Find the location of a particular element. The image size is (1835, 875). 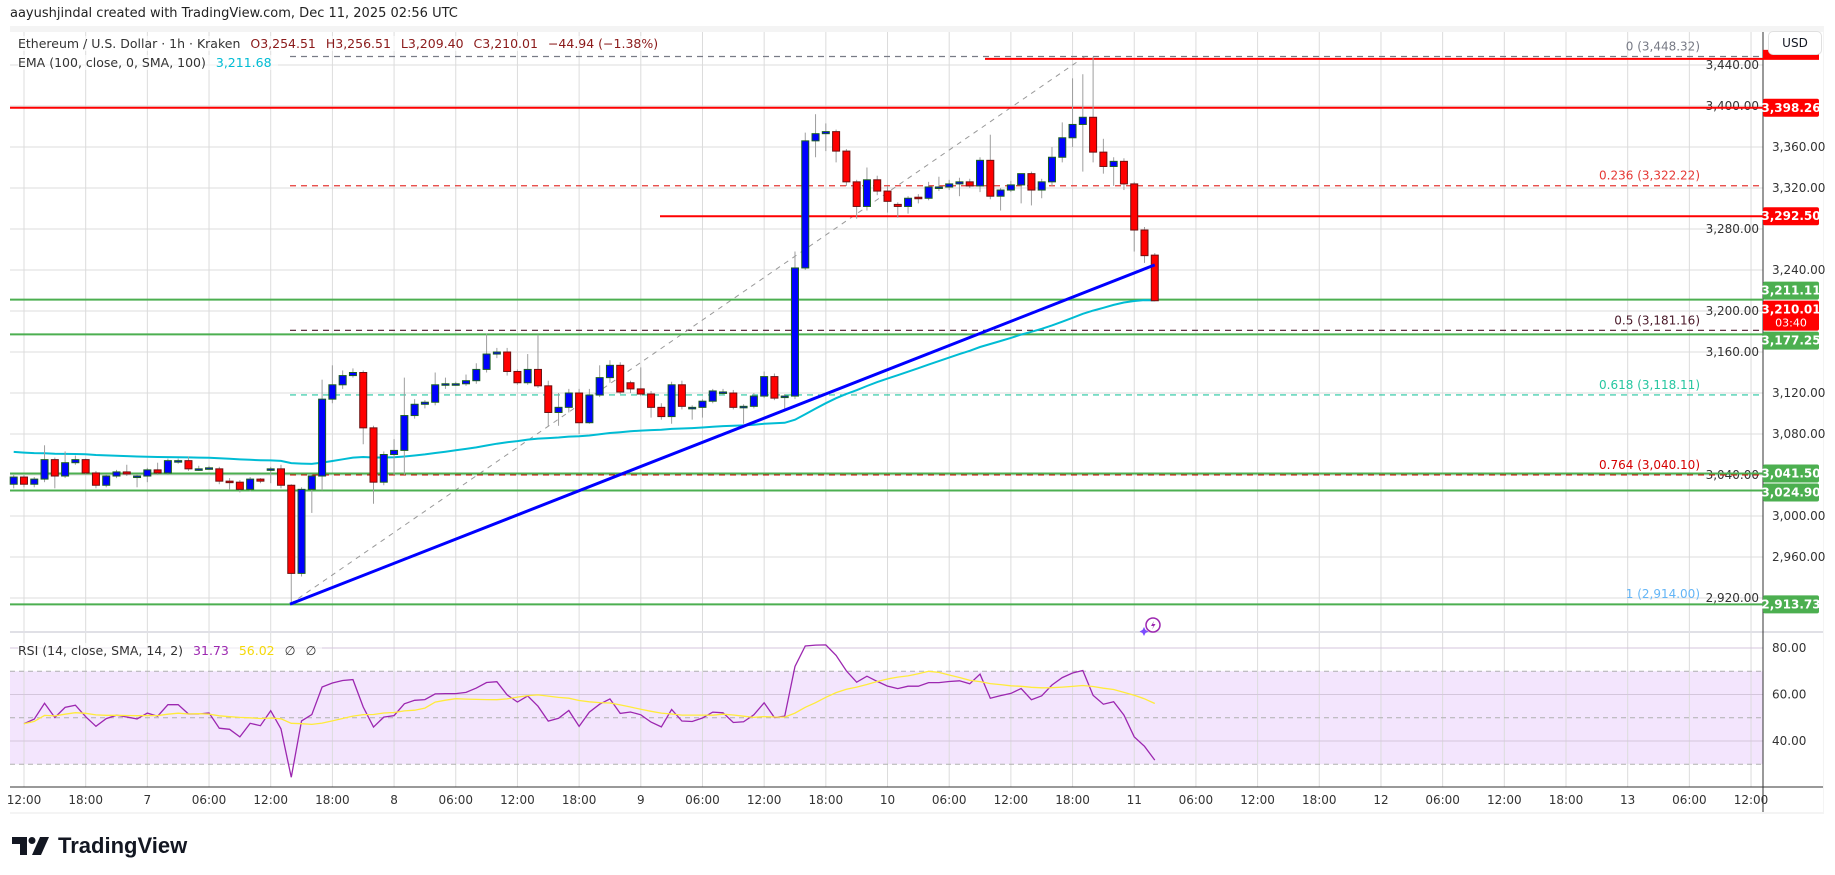

currency-button: USD is located at coordinates (1795, 43).